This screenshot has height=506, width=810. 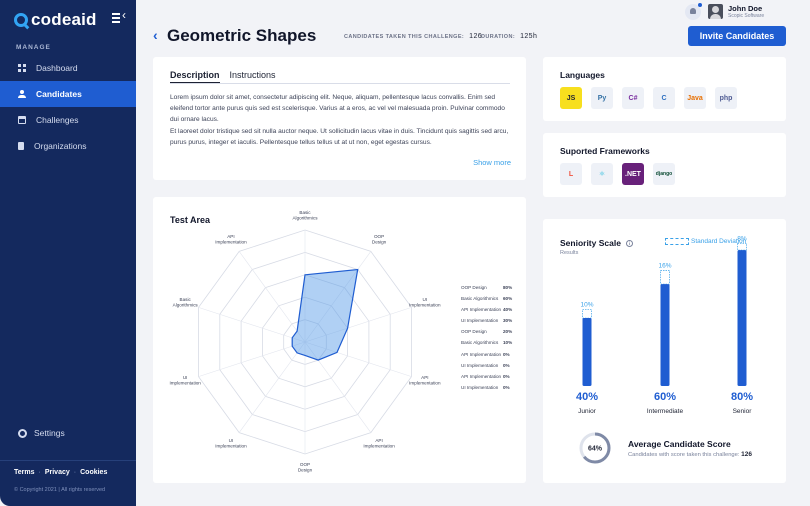 What do you see at coordinates (664, 265) in the screenshot?
I see `std-deviation-label: 16%` at bounding box center [664, 265].